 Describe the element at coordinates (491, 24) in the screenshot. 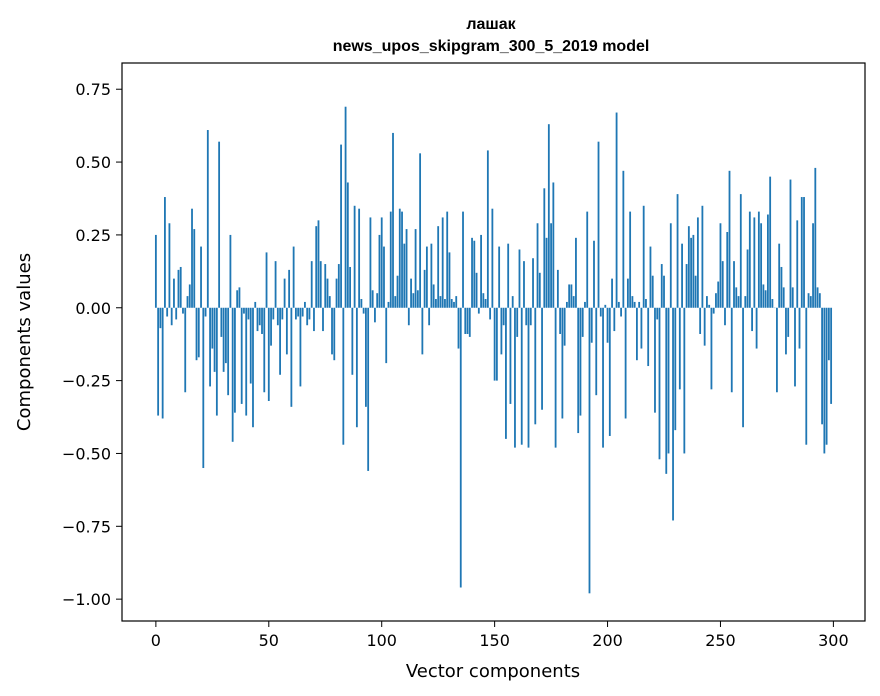

I see `chart-title: лашак` at that location.